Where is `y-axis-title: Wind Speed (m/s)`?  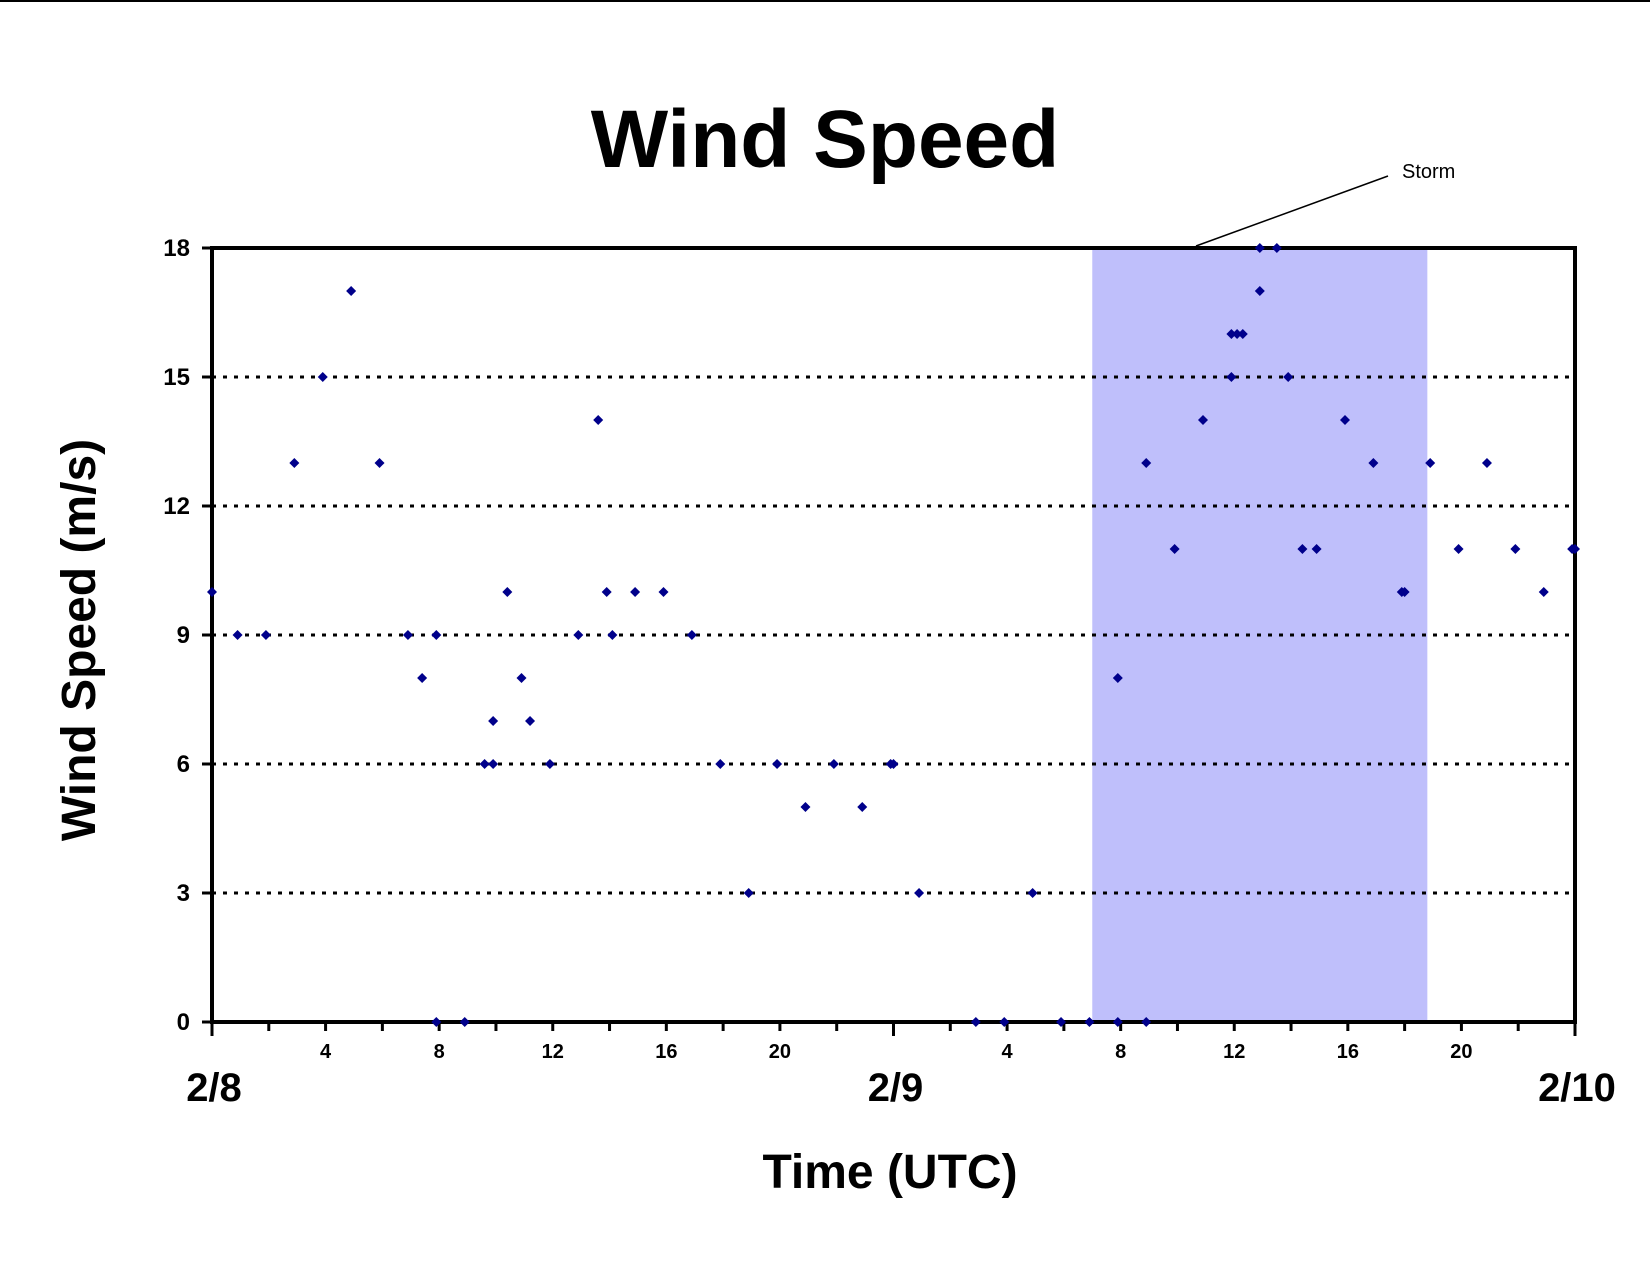
y-axis-title: Wind Speed (m/s) is located at coordinates (79, 640).